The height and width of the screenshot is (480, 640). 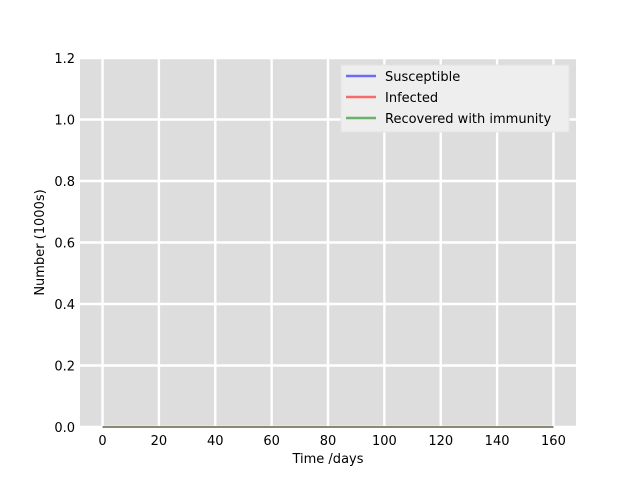 What do you see at coordinates (215, 441) in the screenshot?
I see `x-tick-label: 40` at bounding box center [215, 441].